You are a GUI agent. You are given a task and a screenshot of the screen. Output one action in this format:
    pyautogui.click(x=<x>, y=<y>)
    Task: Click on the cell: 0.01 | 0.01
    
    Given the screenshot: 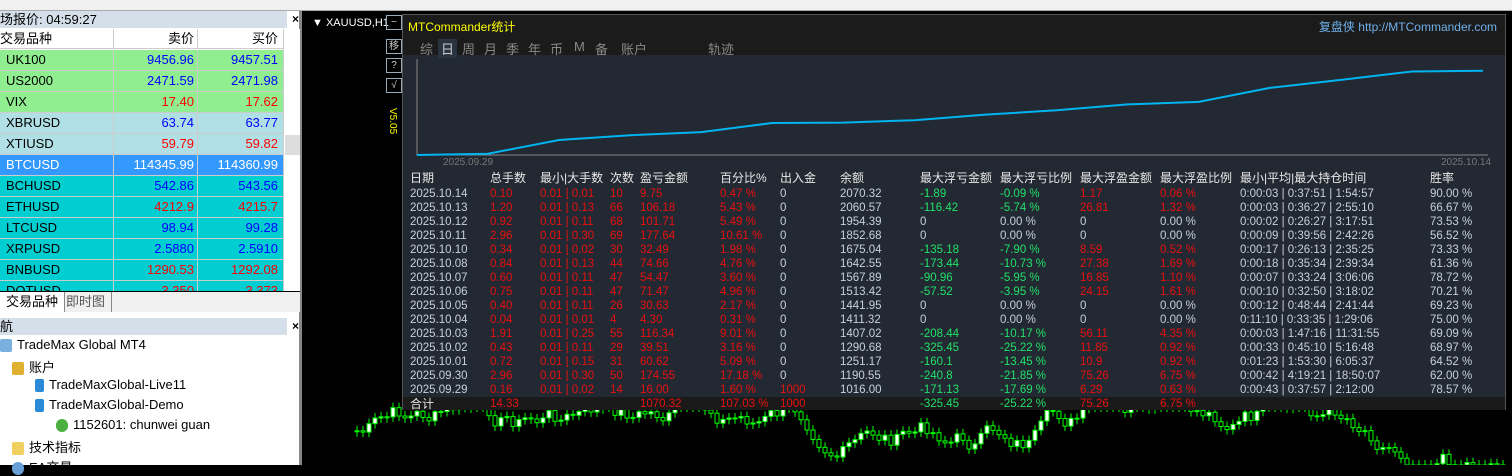 What is the action you would take?
    pyautogui.click(x=567, y=320)
    